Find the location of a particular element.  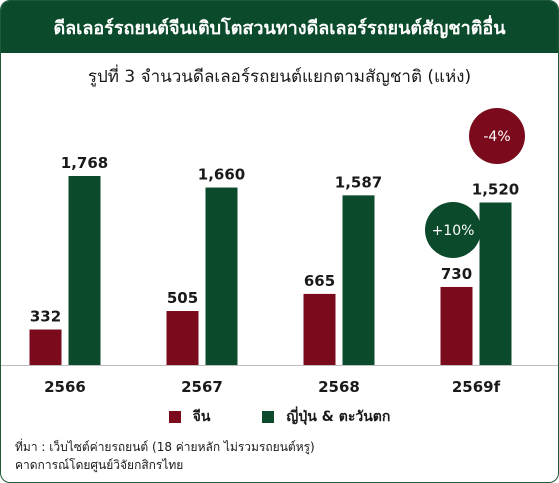

bar-china-2569f is located at coordinates (456, 325).